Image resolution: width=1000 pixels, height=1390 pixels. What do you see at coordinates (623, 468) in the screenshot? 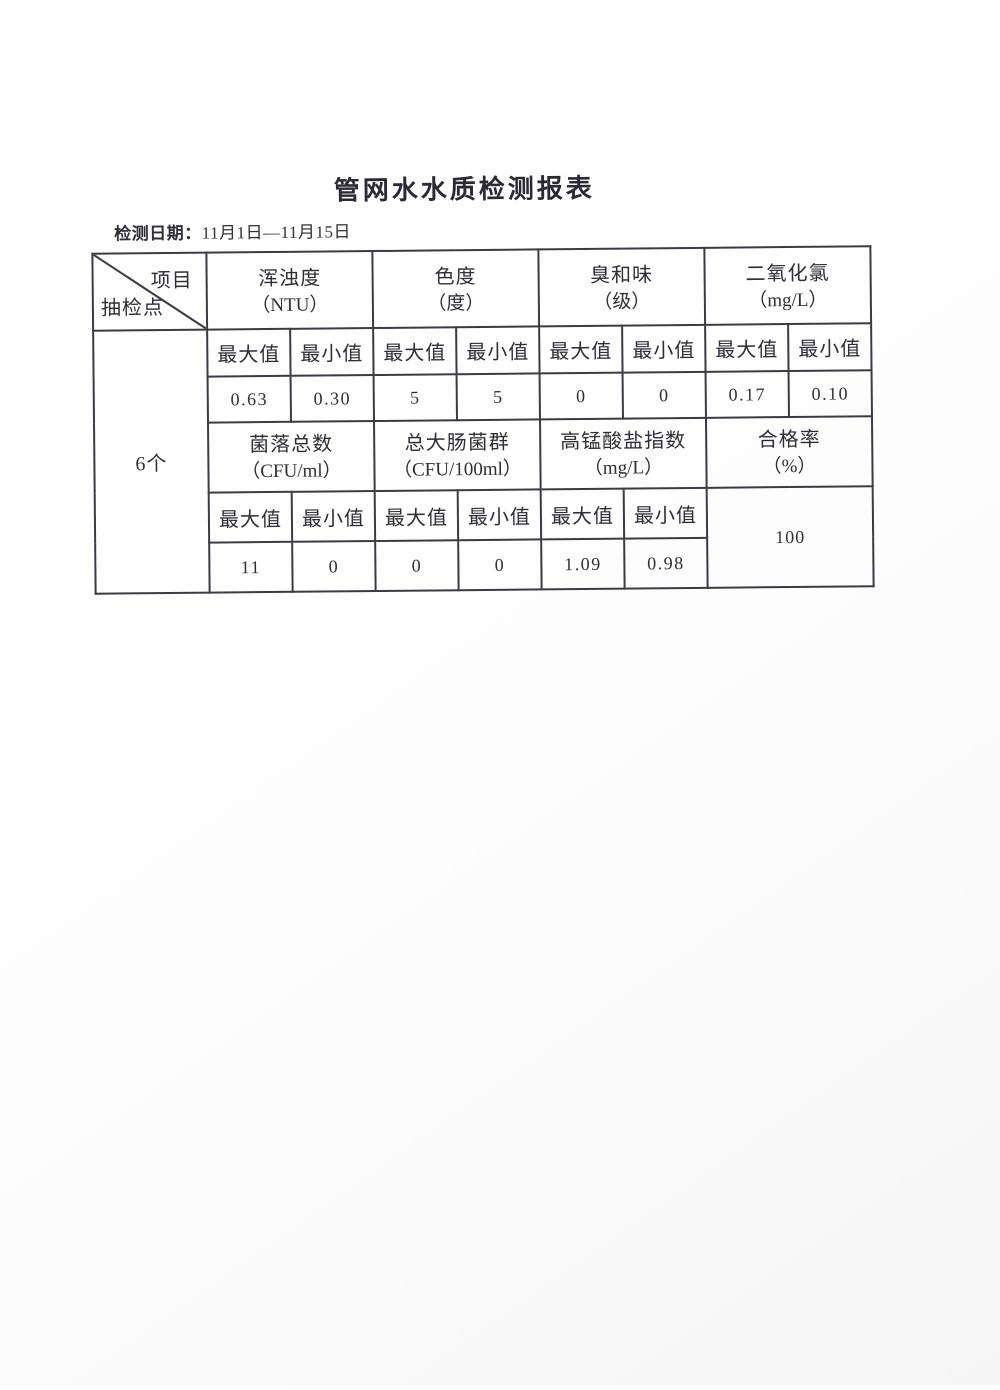
I see `col-header-permanganate-unit: （mg/L）` at bounding box center [623, 468].